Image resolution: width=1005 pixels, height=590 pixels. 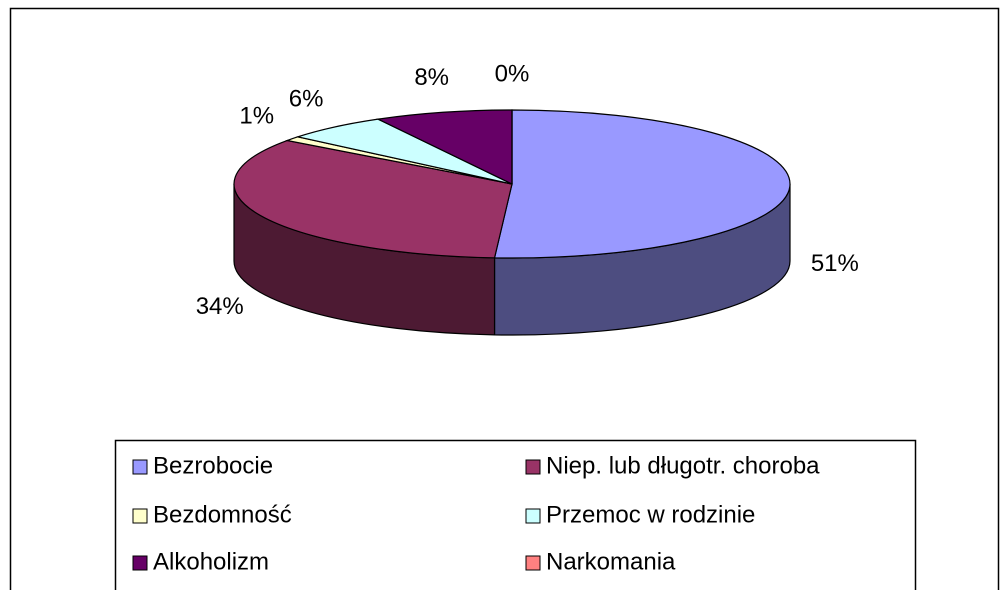 I want to click on legend-label: Bezdomność, so click(x=222, y=514).